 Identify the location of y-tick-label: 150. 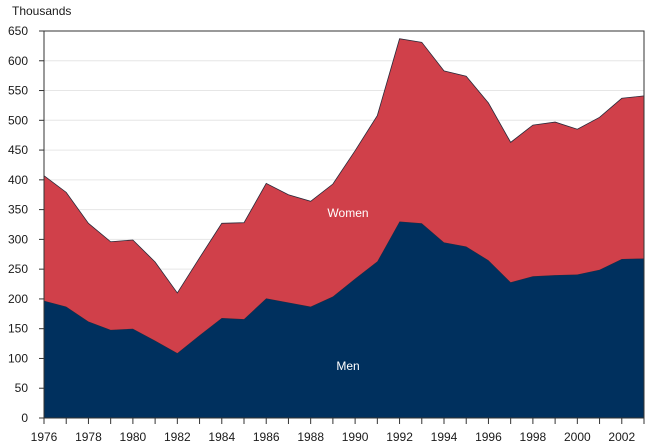
(18, 329).